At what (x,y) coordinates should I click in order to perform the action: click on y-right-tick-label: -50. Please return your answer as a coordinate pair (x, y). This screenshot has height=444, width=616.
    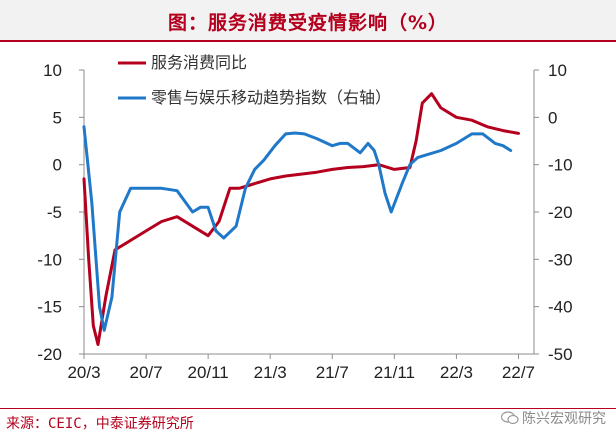
    Looking at the image, I should click on (560, 354).